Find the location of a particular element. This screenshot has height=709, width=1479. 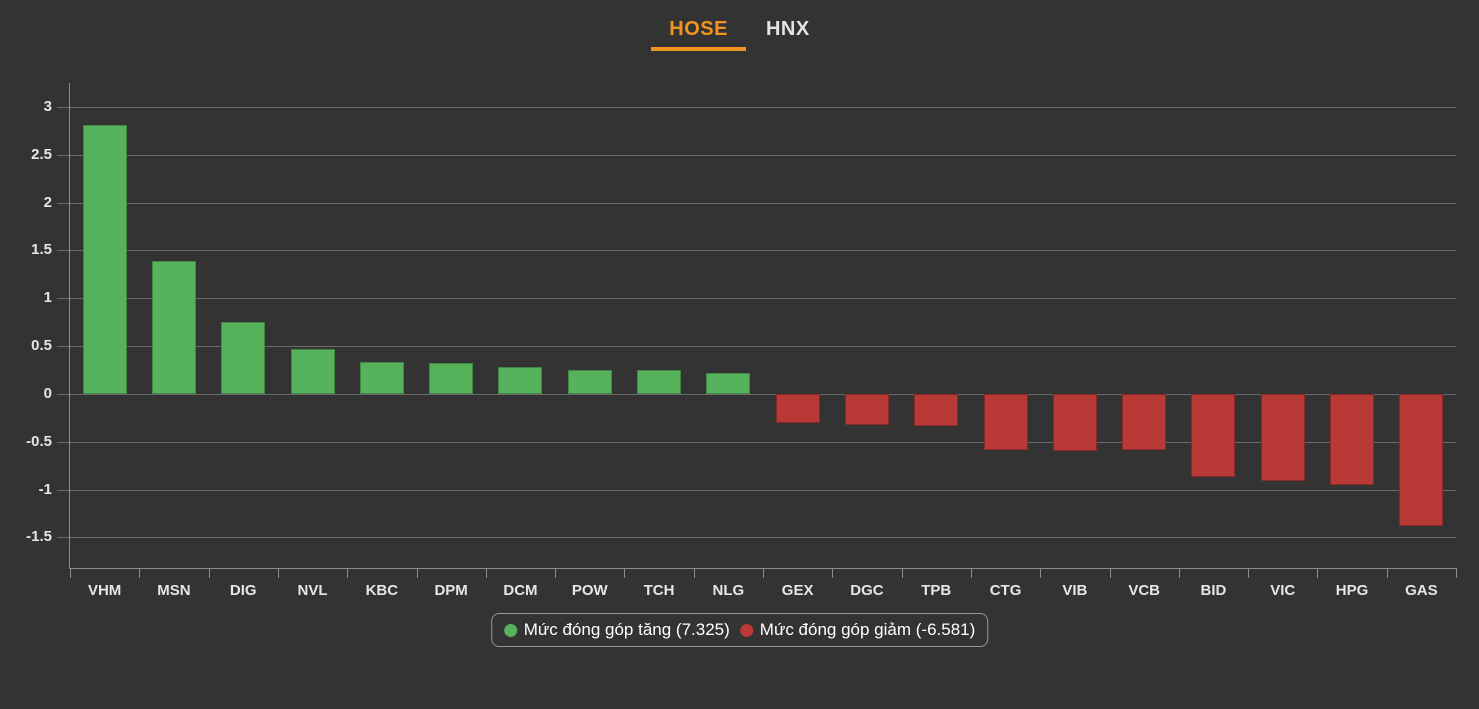

bar-vhm is located at coordinates (104, 259).